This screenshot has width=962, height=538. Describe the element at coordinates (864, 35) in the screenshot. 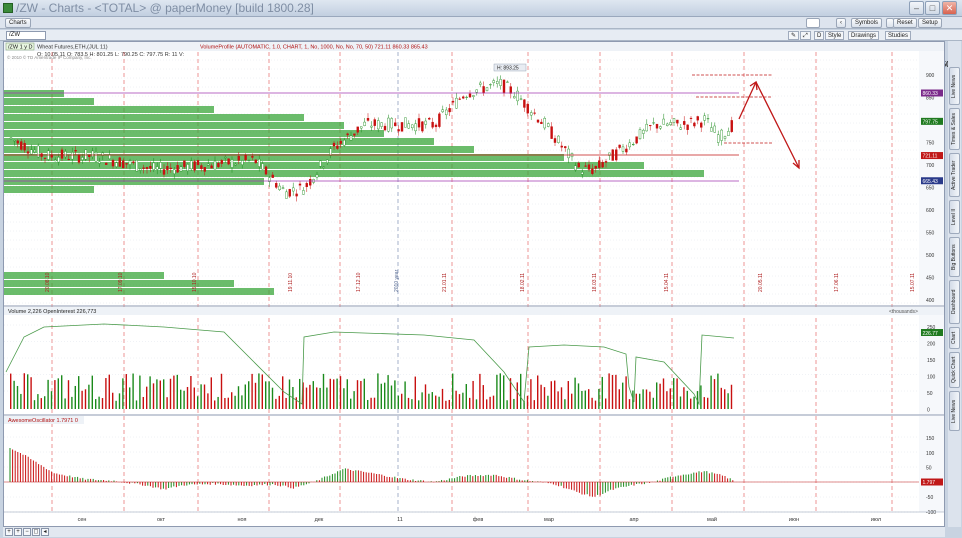

I see `drawings-button: Drawings` at that location.